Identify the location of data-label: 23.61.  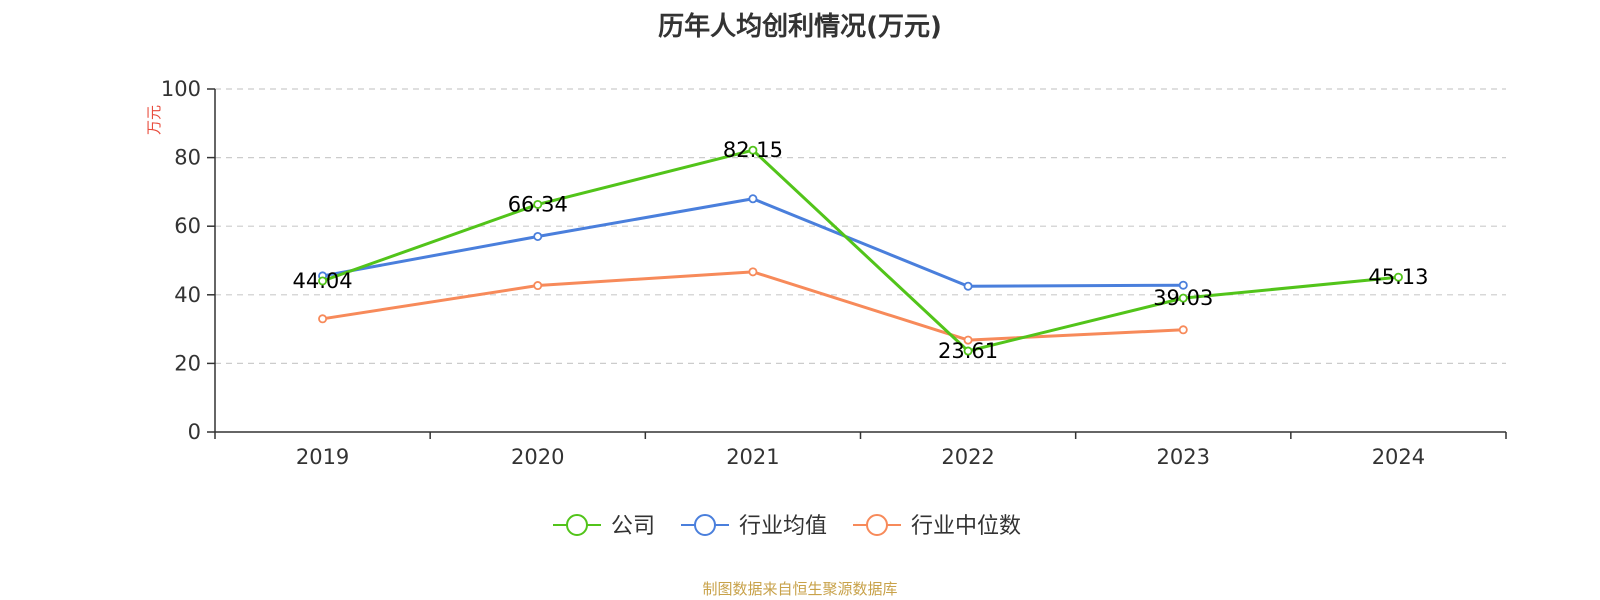
(968, 351).